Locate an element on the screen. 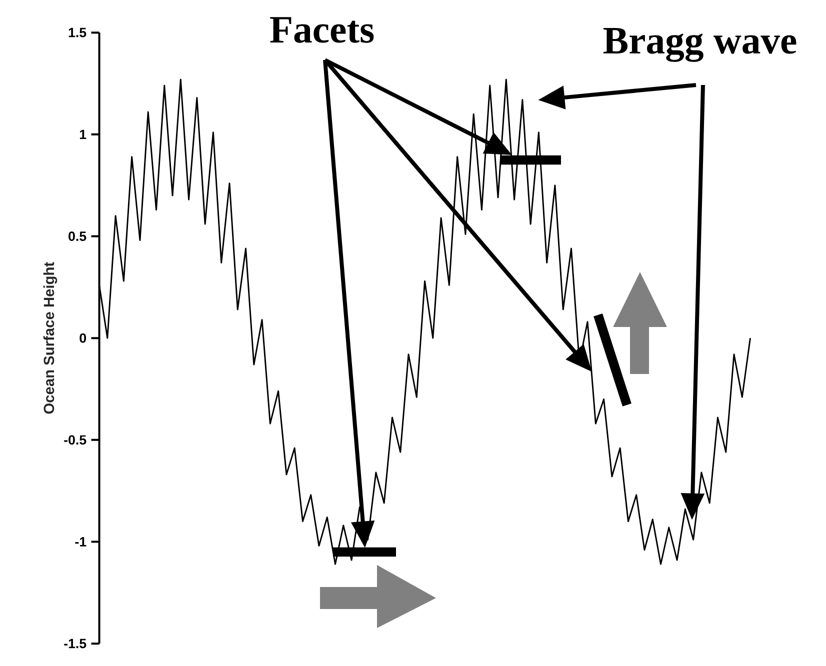 Image resolution: width=826 pixels, height=666 pixels. y-tick-label: 1.5 is located at coordinates (77, 33).